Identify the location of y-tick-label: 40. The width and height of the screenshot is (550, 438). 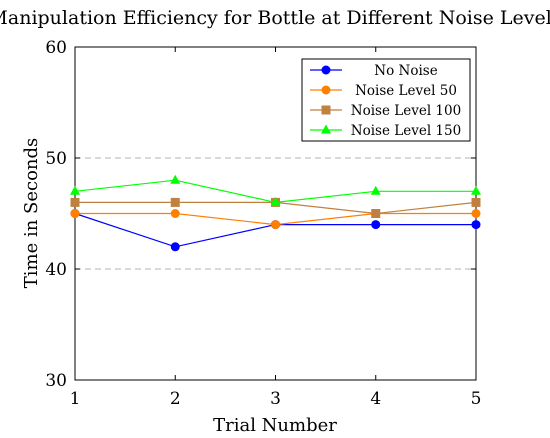
(56, 270).